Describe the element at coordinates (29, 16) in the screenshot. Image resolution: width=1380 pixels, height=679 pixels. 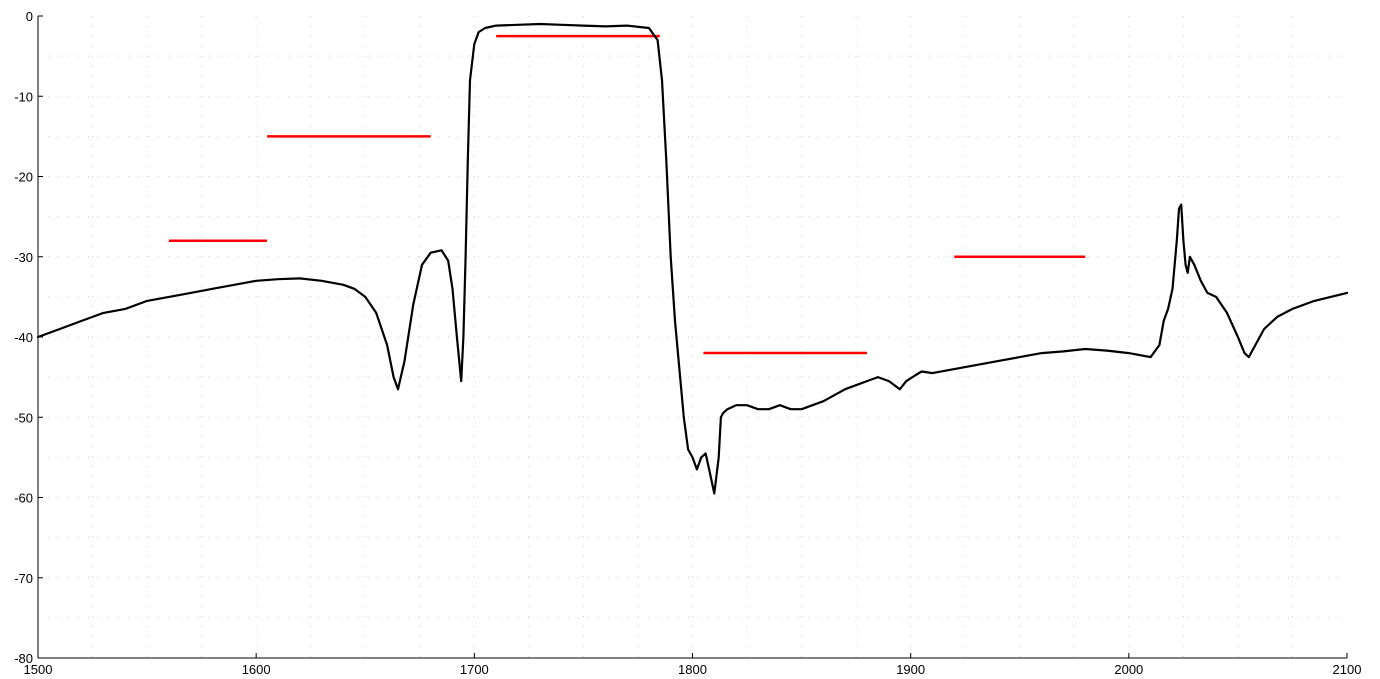
I see `y-tick-label: 0` at that location.